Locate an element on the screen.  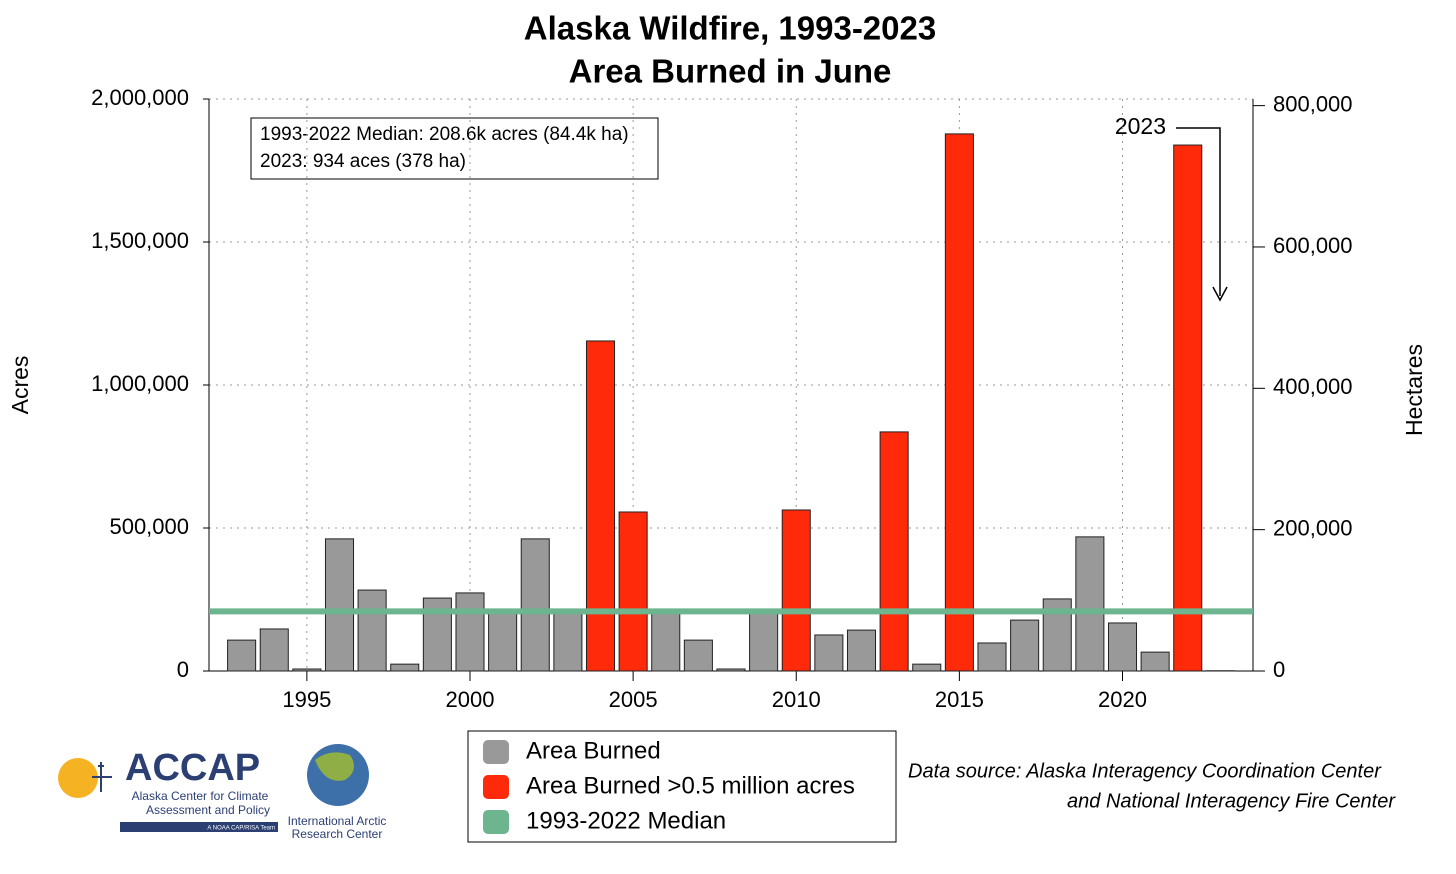
iarc-name: International Arctic is located at coordinates (337, 821).